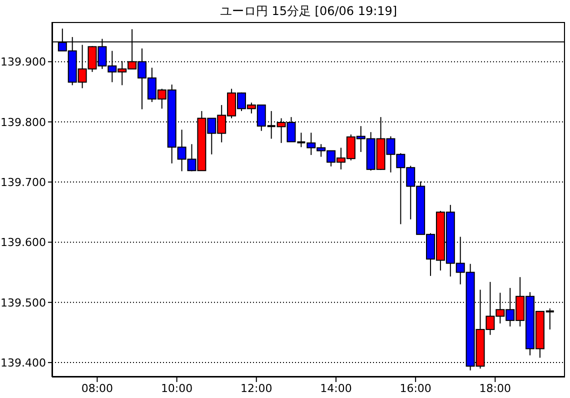 The width and height of the screenshot is (570, 398). I want to click on y-tick-label: 139.500, so click(23, 303).